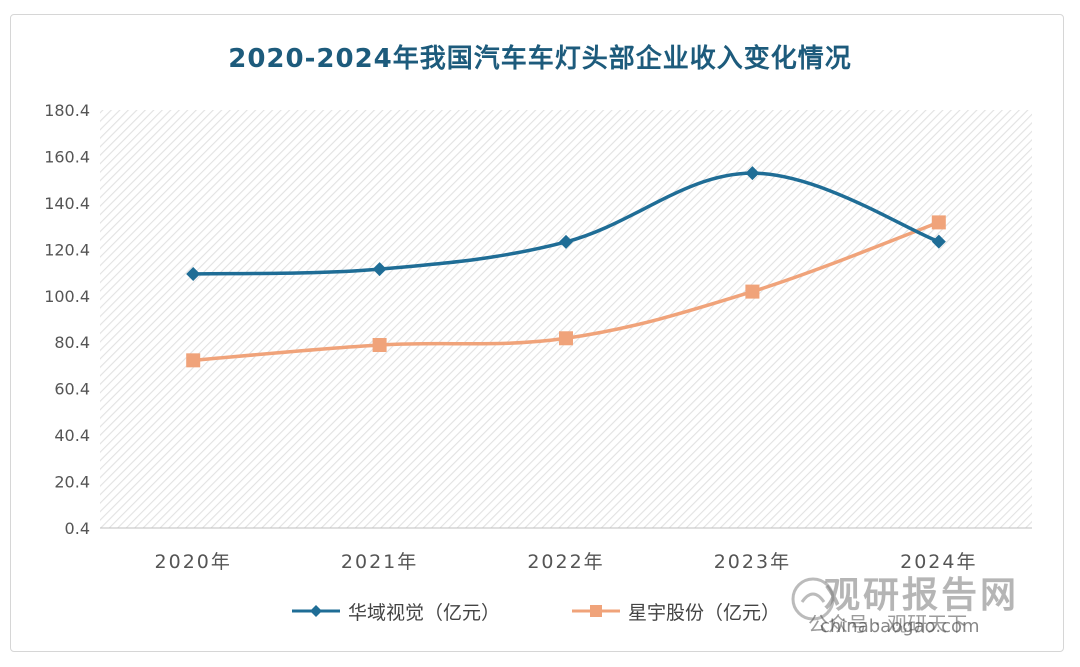  I want to click on y-tick-label: 100.4, so click(67, 296).